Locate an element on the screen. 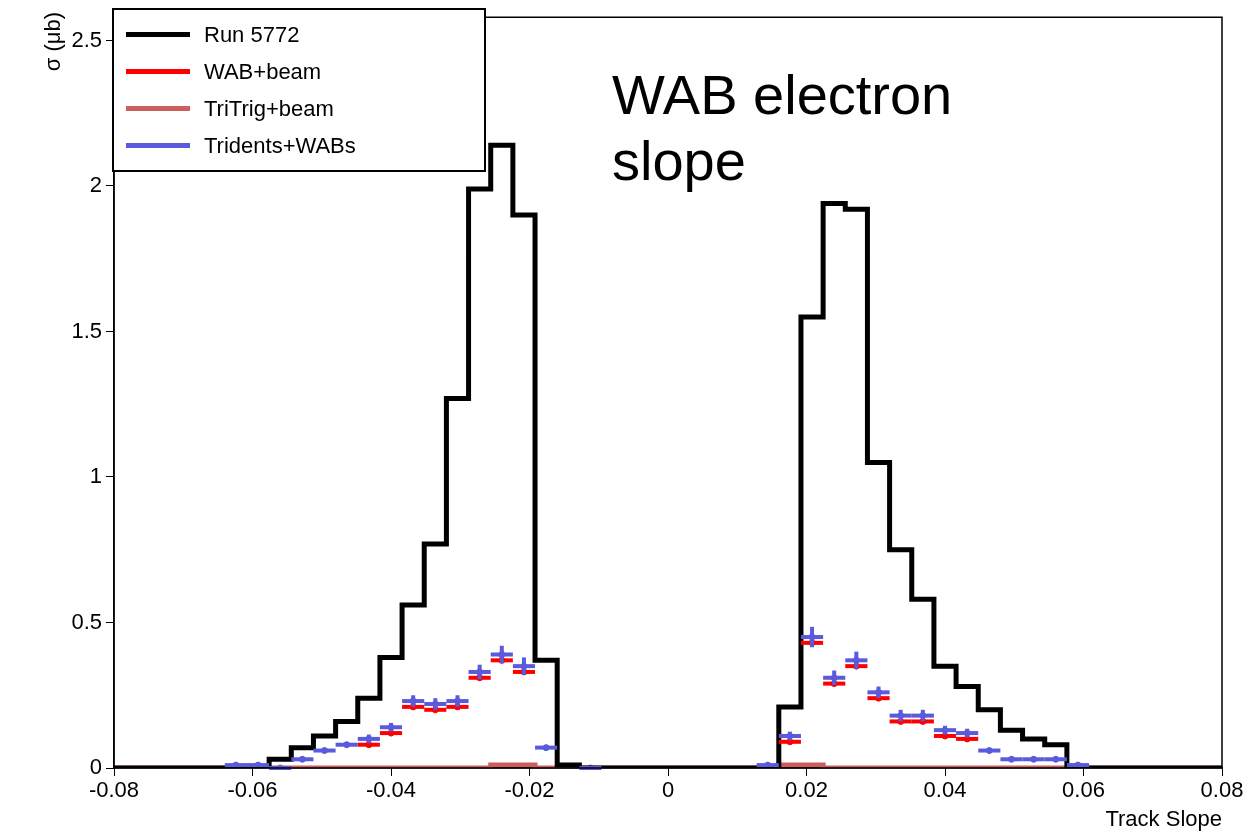  x-tick-label: 0.04 is located at coordinates (945, 790).